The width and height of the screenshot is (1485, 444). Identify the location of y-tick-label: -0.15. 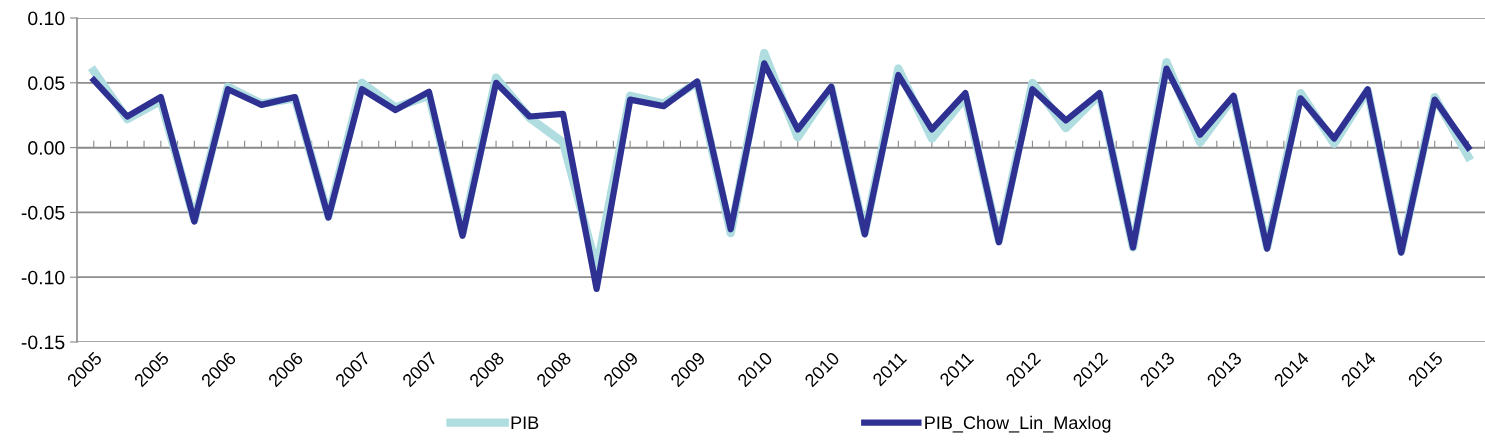
(43, 342).